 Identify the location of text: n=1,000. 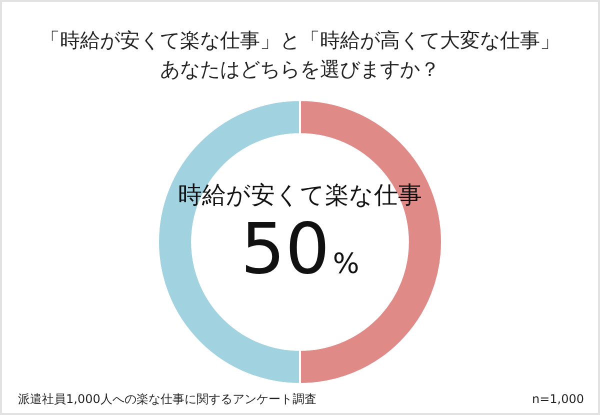
(558, 399).